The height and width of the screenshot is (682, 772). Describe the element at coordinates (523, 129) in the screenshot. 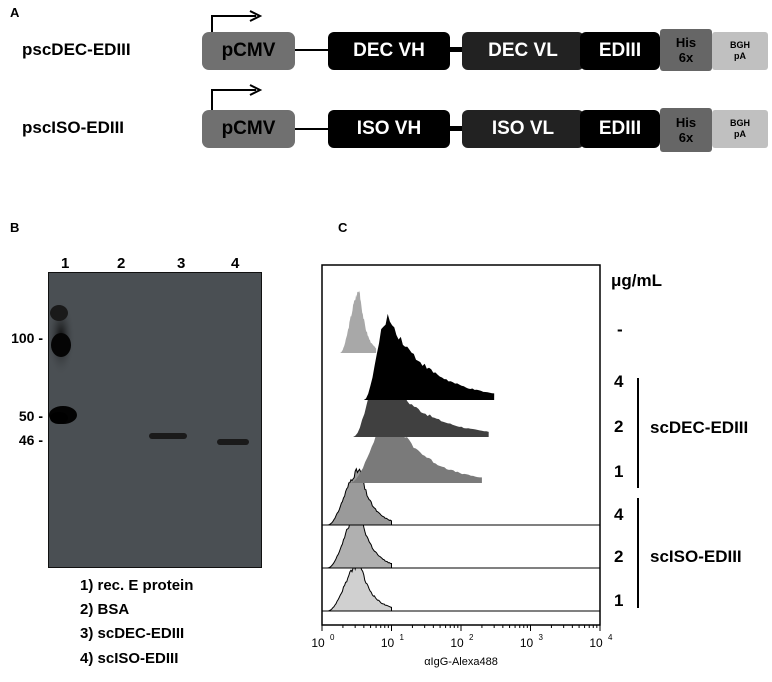

I see `vl-segment: ISO VL` at that location.